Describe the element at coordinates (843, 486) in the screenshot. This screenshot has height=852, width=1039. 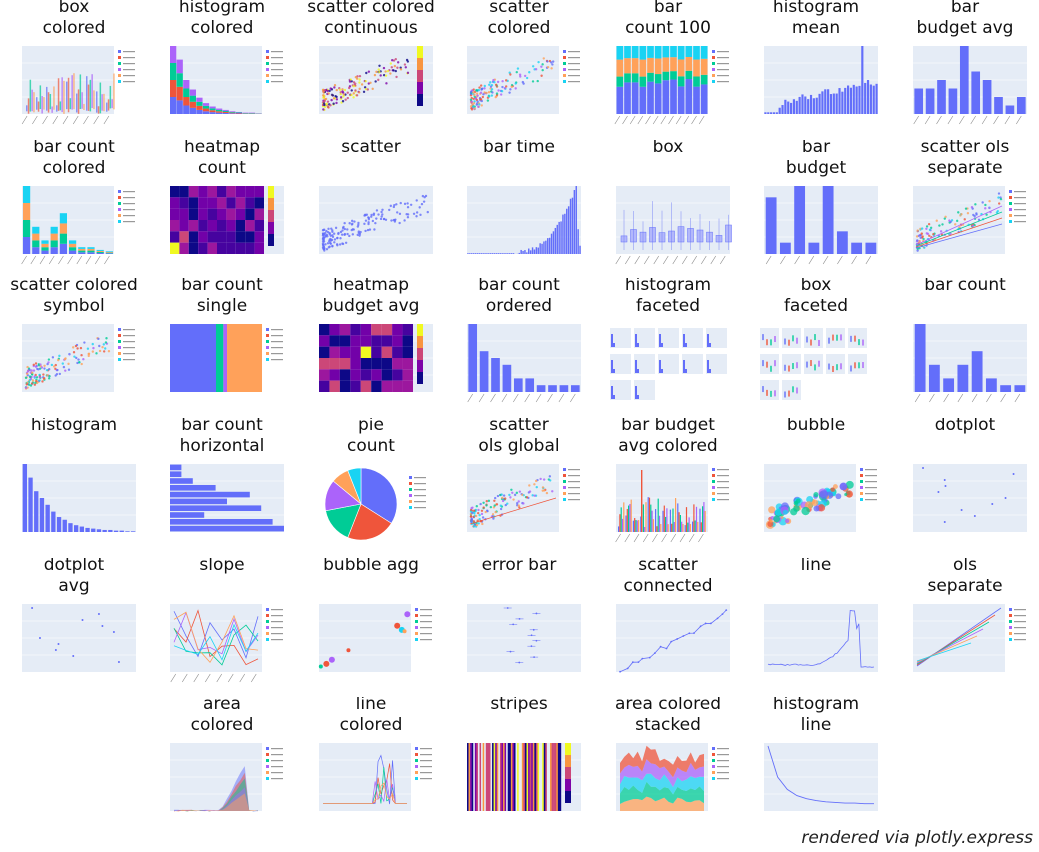
I see `bubble` at that location.